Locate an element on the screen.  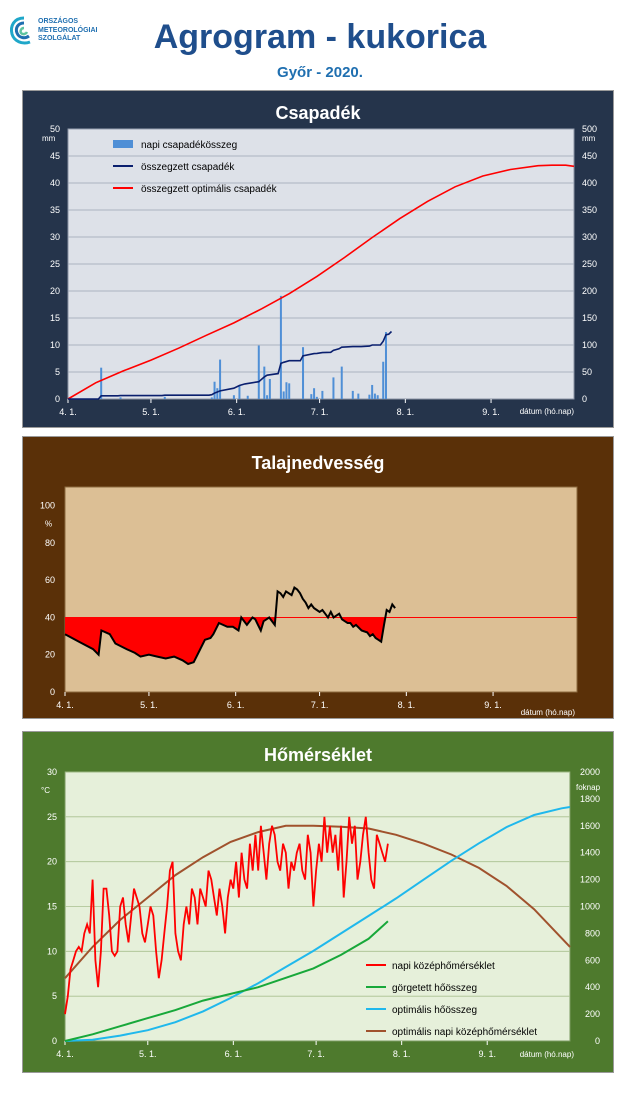
legend-label: összegzett optimális csapadék is located at coordinates (209, 189).